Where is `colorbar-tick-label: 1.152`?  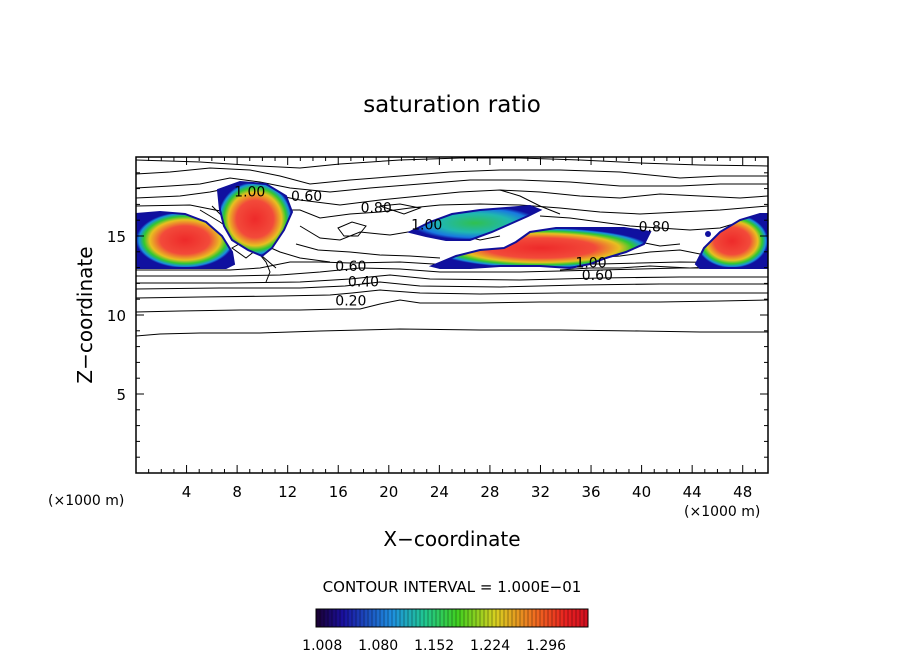
colorbar-tick-label: 1.152 is located at coordinates (434, 646).